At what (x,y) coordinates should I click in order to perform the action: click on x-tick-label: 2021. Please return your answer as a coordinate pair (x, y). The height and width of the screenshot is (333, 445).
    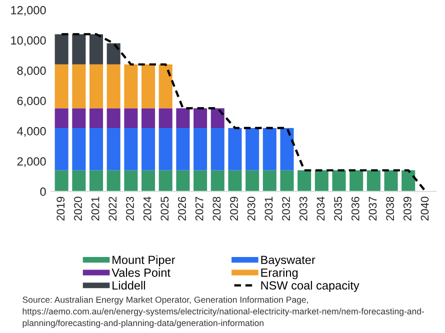
    Looking at the image, I should click on (95, 208).